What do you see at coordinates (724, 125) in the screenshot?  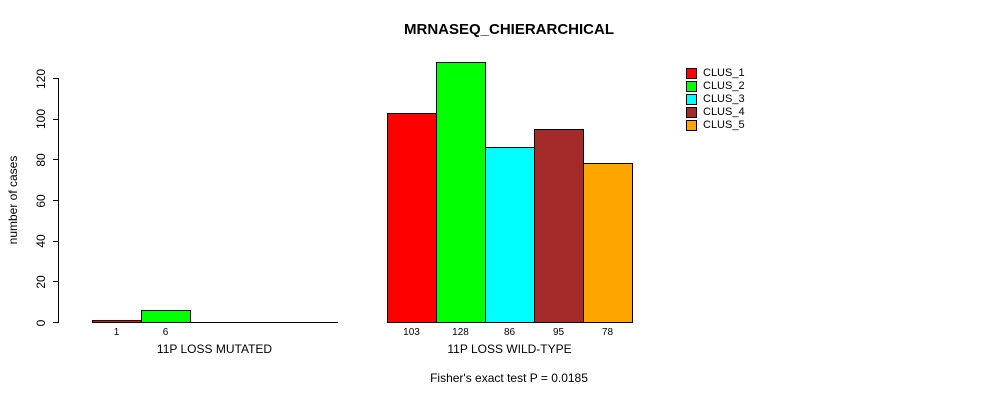 I see `legend-label: CLUS_5` at bounding box center [724, 125].